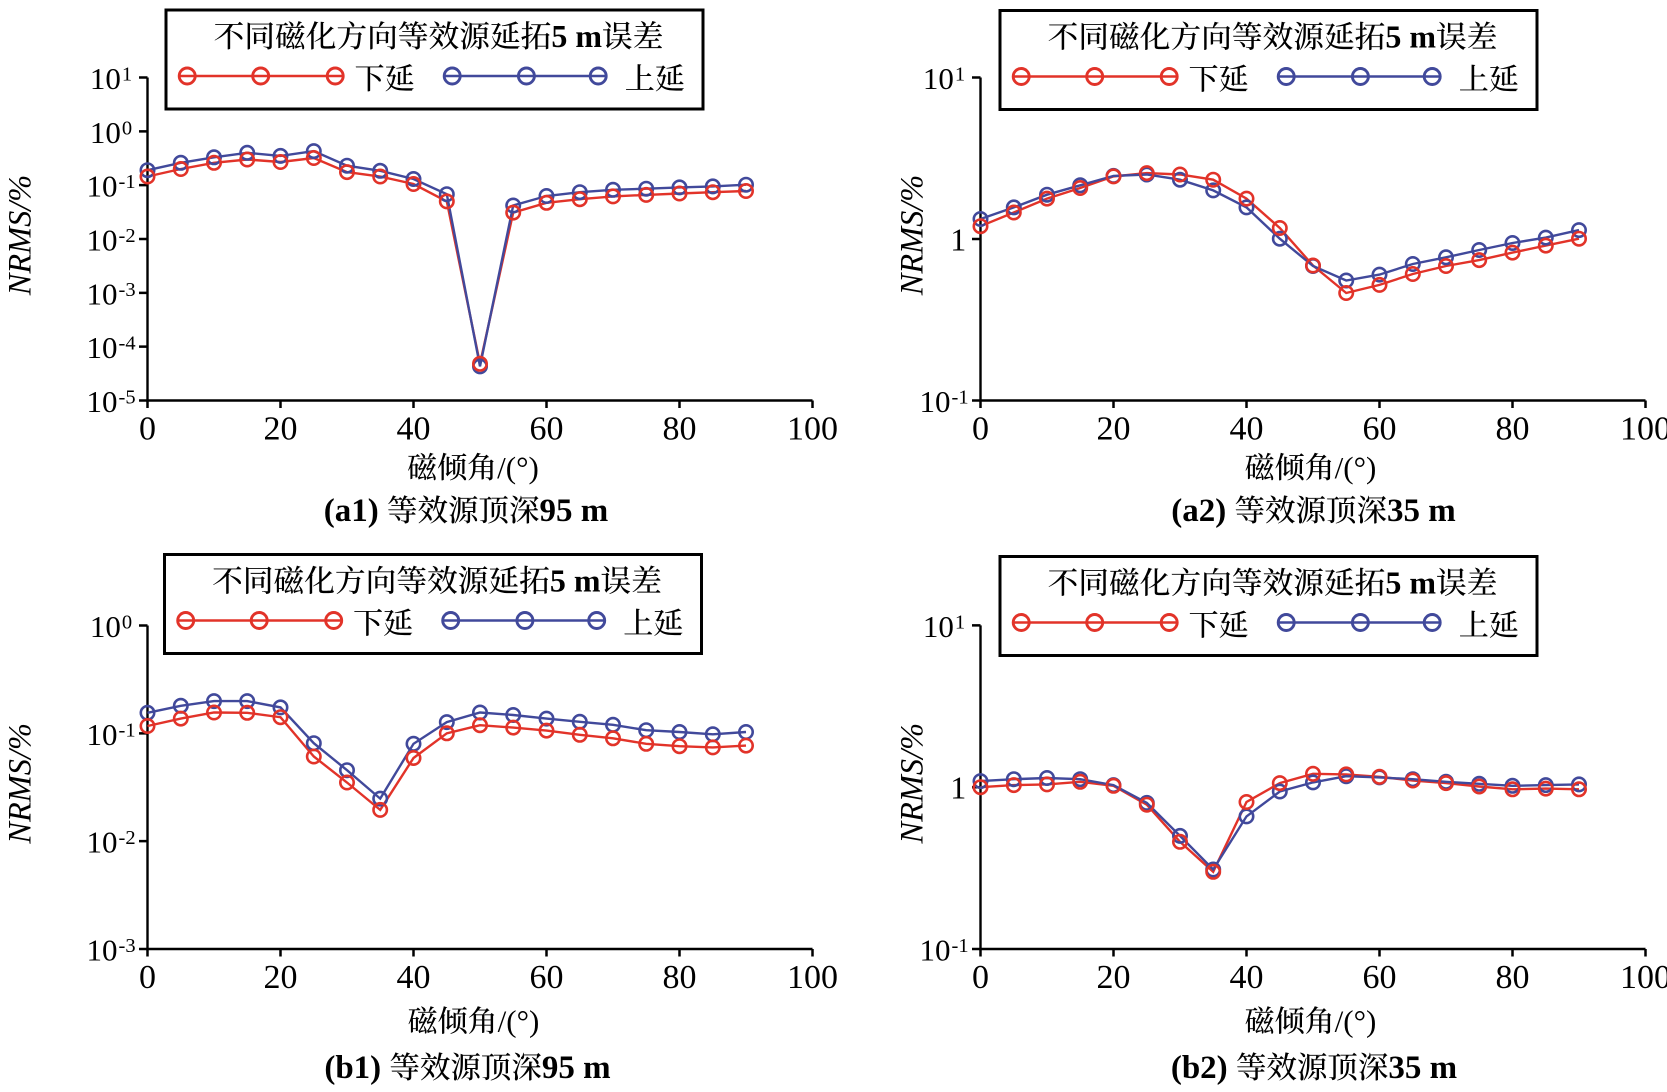 The height and width of the screenshot is (1092, 1667). What do you see at coordinates (127, 344) in the screenshot?
I see `svg-text: -4` at bounding box center [127, 344].